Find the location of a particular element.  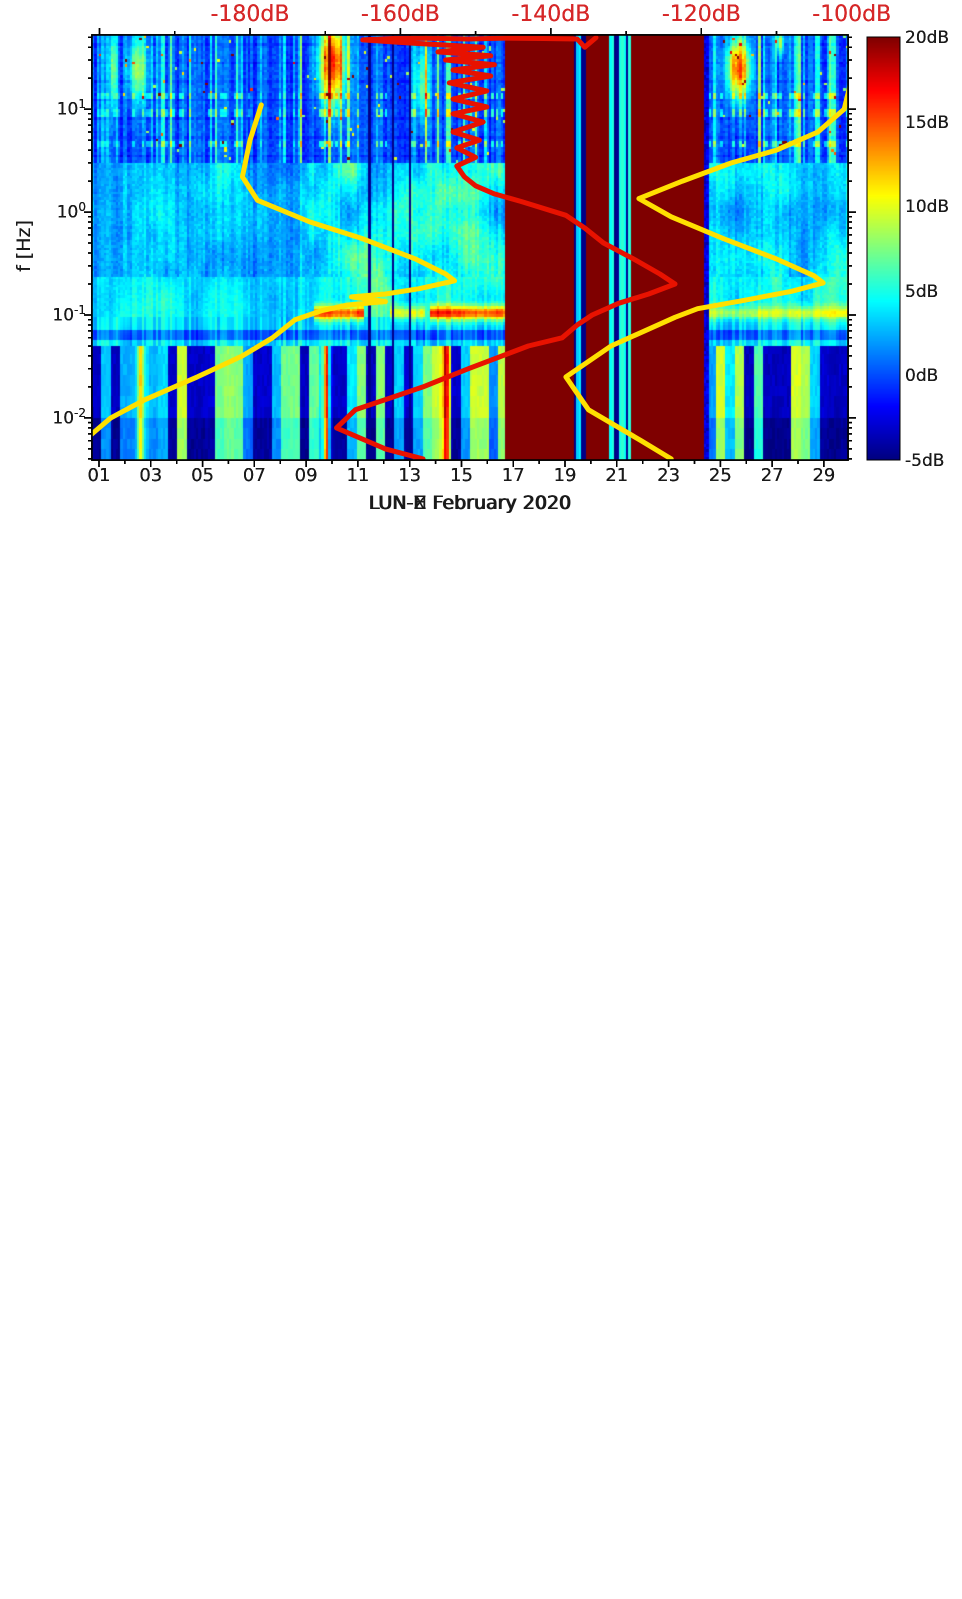

x-tick-label: 07 is located at coordinates (254, 475).